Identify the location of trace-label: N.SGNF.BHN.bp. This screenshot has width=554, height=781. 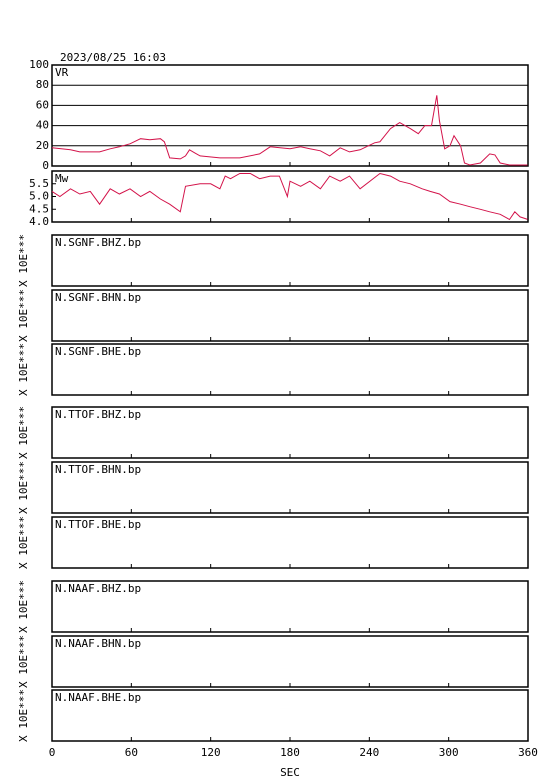
(98, 297).